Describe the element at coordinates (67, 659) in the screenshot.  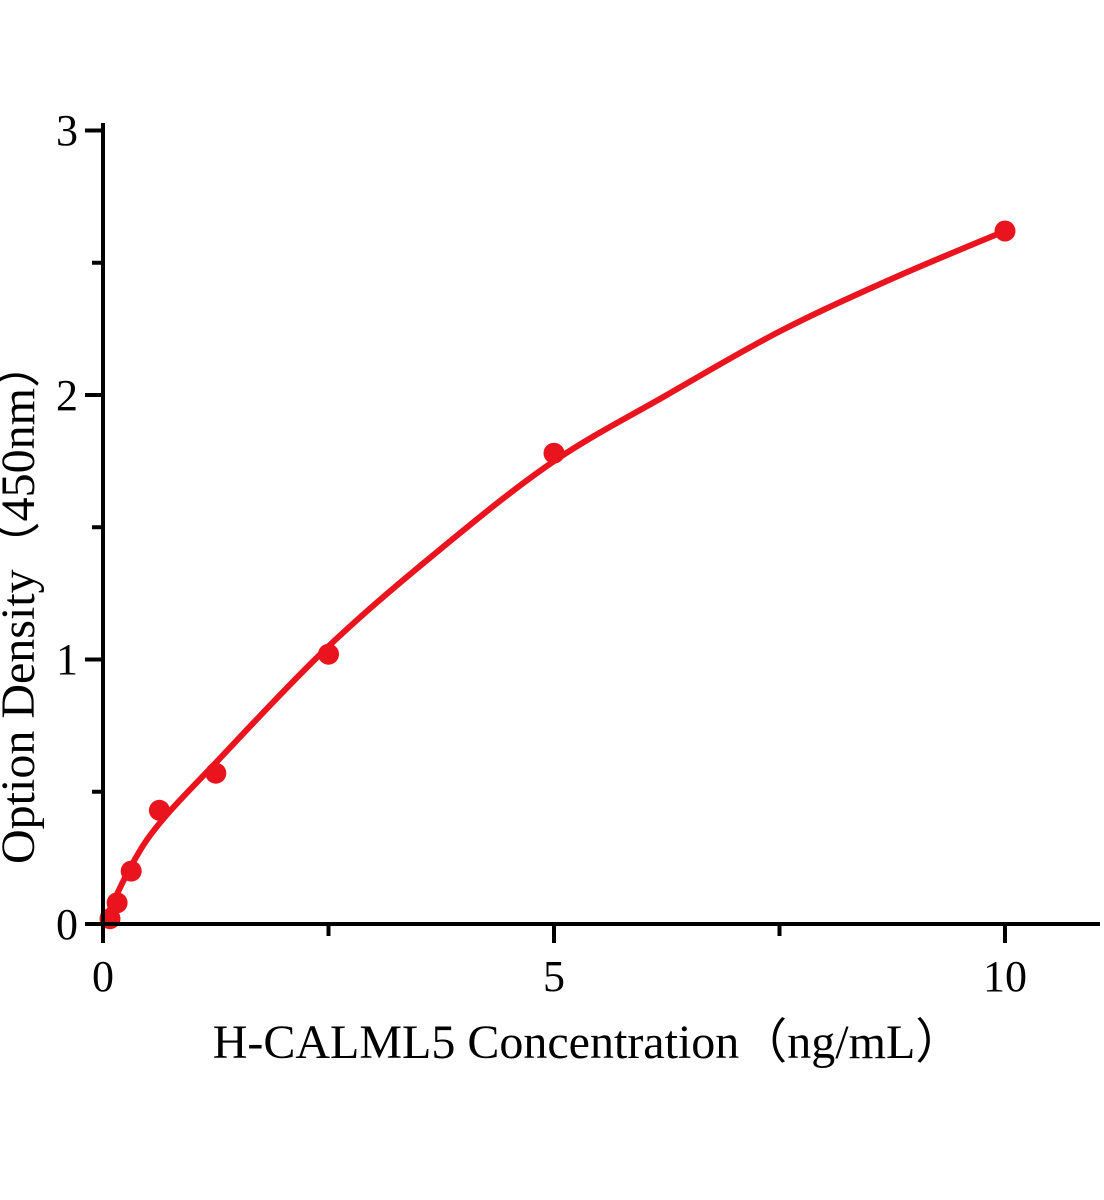
I see `y-tick-label-1: 1` at that location.